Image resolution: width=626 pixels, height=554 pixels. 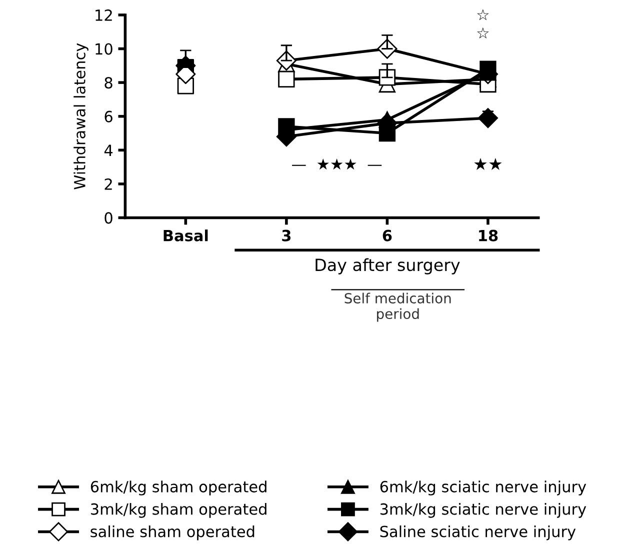 I want to click on legend-label: 6mk/kg sham operated, so click(x=178, y=488).